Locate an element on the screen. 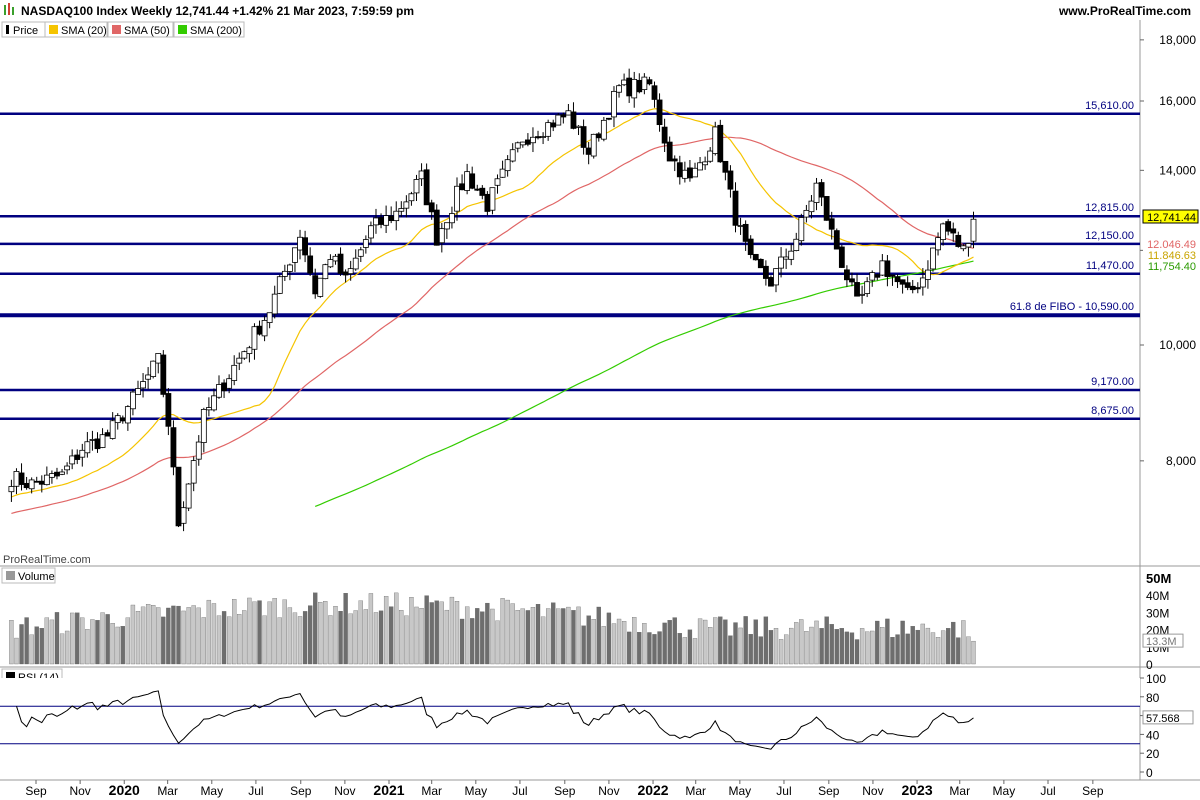  legend-sma50-box is located at coordinates (140, 29).